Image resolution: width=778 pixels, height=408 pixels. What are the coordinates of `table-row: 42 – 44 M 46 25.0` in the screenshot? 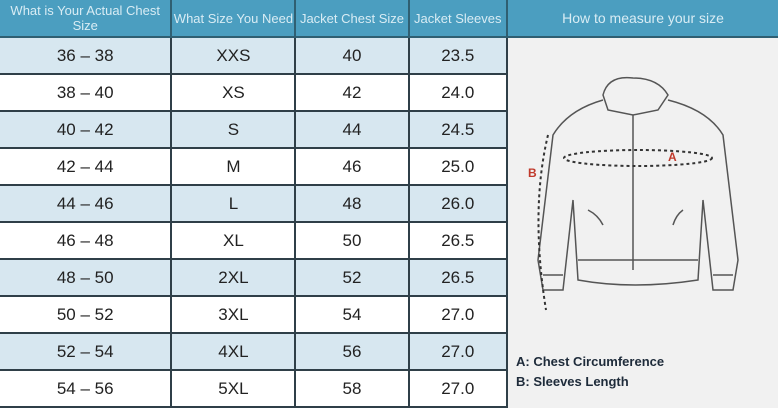 It's located at (254, 167).